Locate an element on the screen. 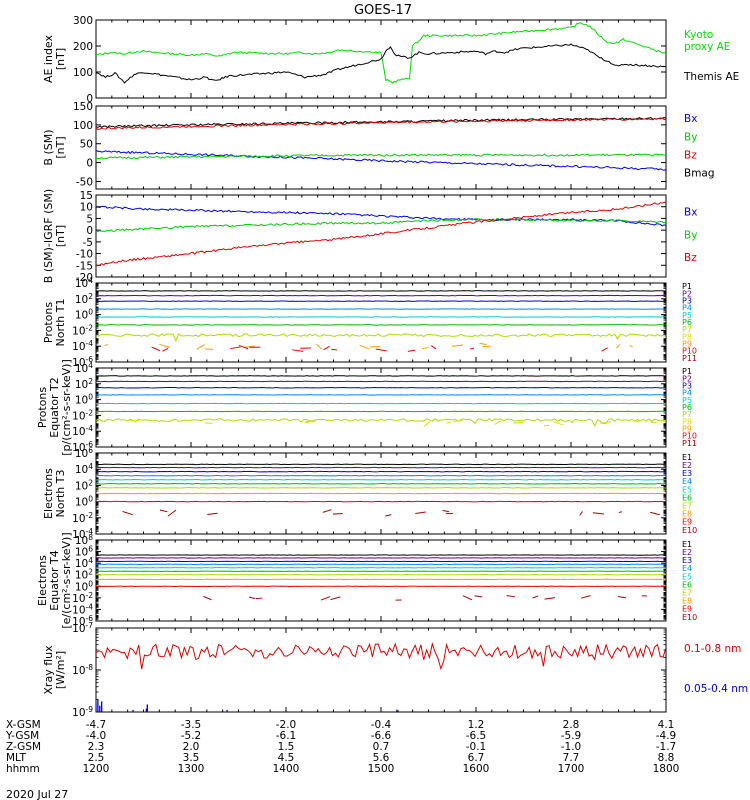 This screenshot has width=750, height=800. x-row-value: 1700 is located at coordinates (571, 769).